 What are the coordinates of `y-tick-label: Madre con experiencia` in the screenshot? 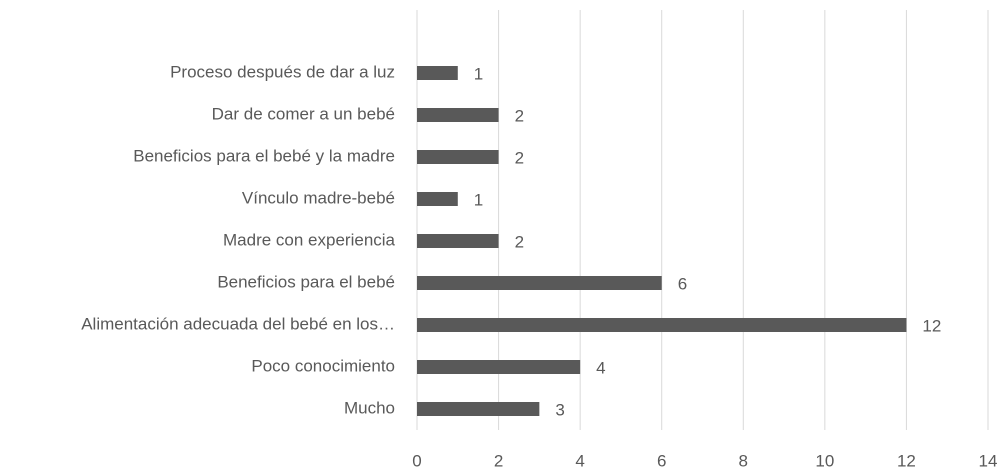 It's located at (309, 239).